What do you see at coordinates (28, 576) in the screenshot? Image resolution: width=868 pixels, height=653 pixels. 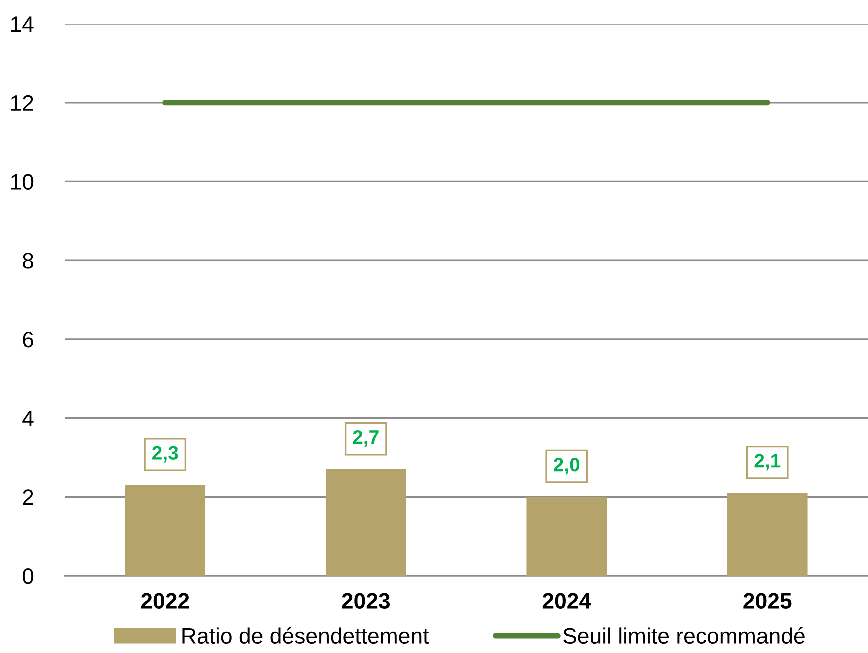 I see `y-tick-label: 0` at bounding box center [28, 576].